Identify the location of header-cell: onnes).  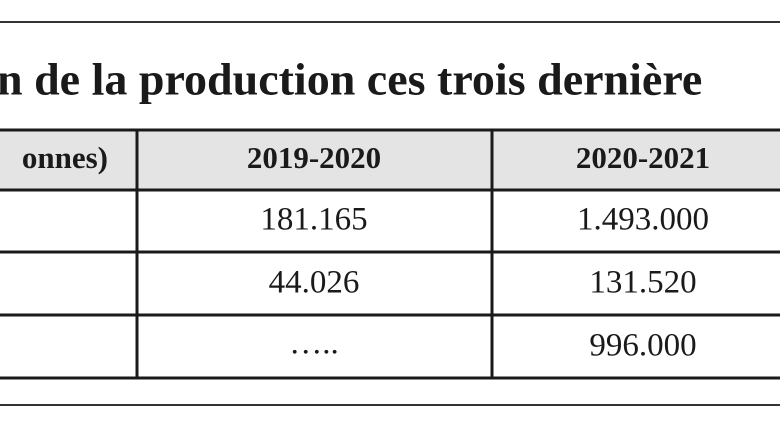
(65, 157).